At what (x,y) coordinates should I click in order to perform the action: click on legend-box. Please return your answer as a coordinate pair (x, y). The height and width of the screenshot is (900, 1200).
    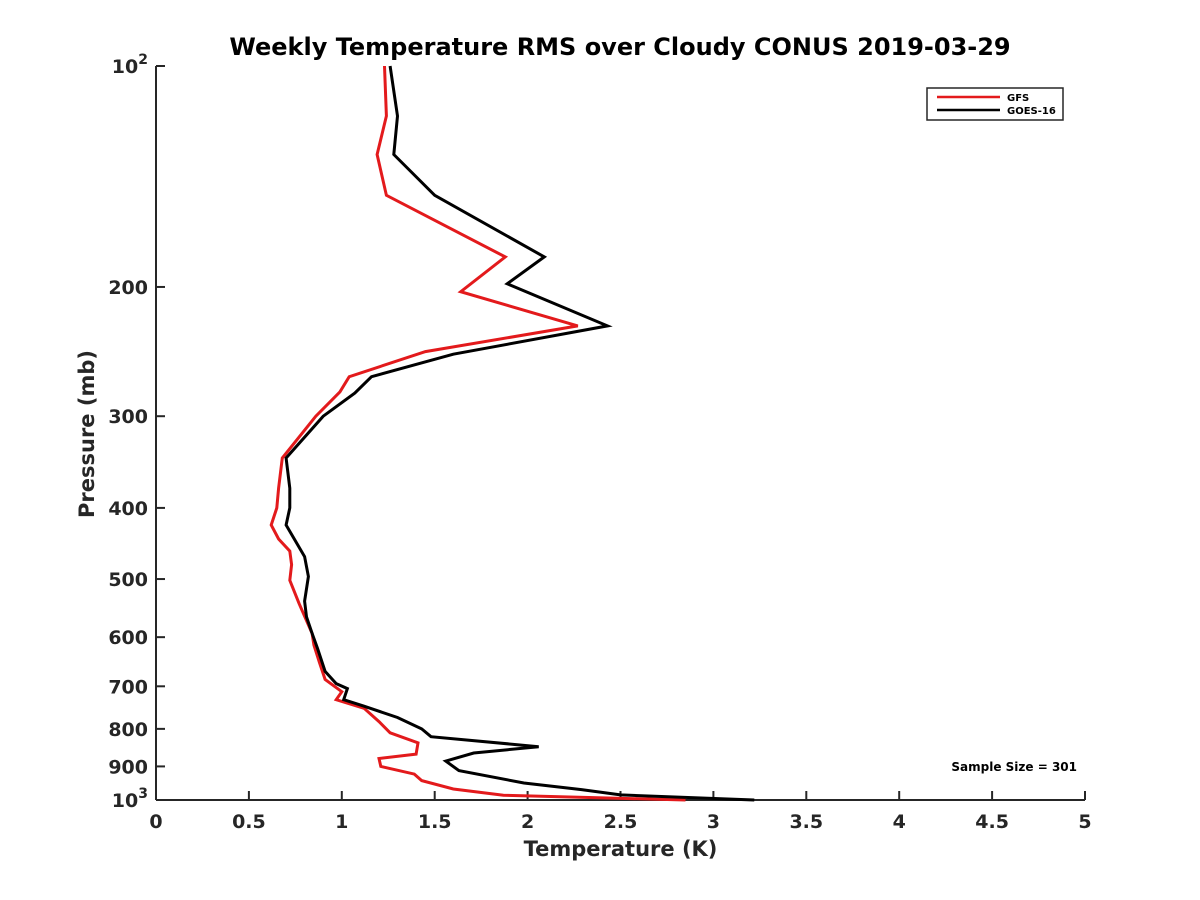
    Looking at the image, I should click on (995, 104).